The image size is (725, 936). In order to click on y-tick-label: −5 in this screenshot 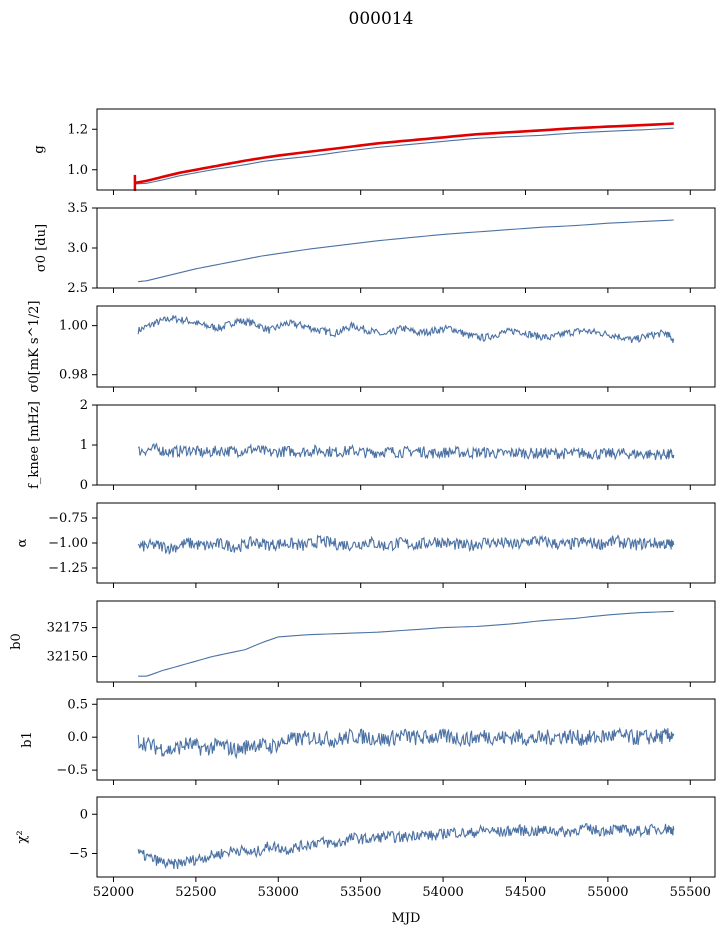, I will do `click(78, 853)`.